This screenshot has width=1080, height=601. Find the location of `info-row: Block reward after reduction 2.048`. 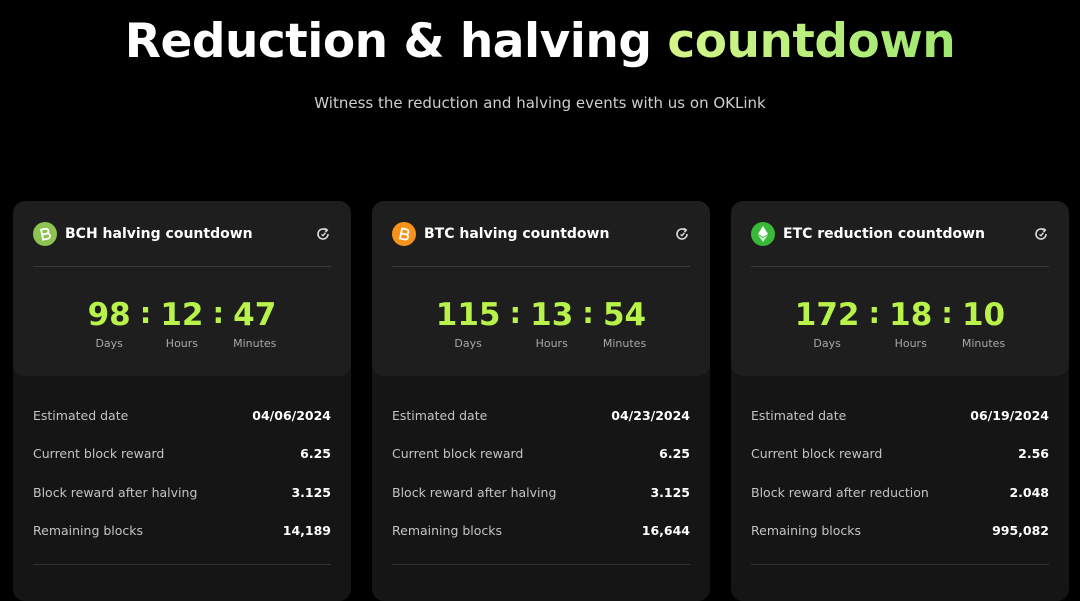

info-row: Block reward after reduction 2.048 is located at coordinates (900, 492).